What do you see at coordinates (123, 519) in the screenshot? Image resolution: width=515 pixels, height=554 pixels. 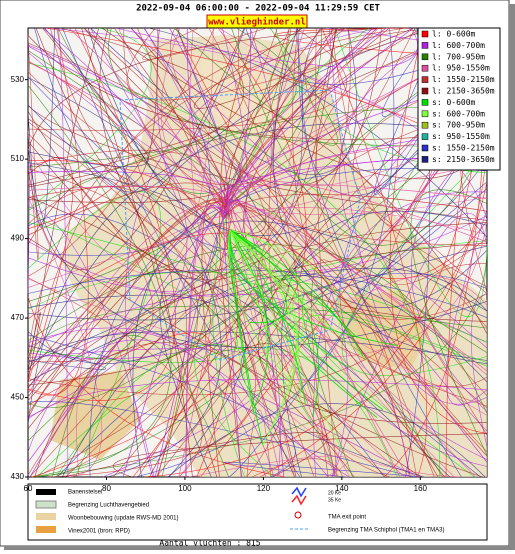 I see `map-legend-label: Woonbebouwing (update RWS-MD 2001)` at bounding box center [123, 519].